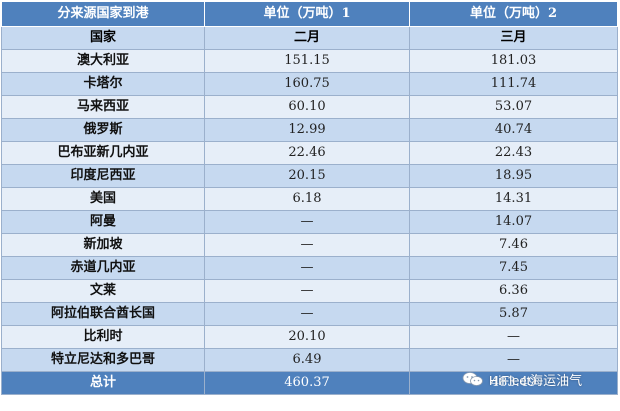  I want to click on header-row: 分来源国家到港 单位（万吨）1 单位（万吨）2, so click(309, 14).